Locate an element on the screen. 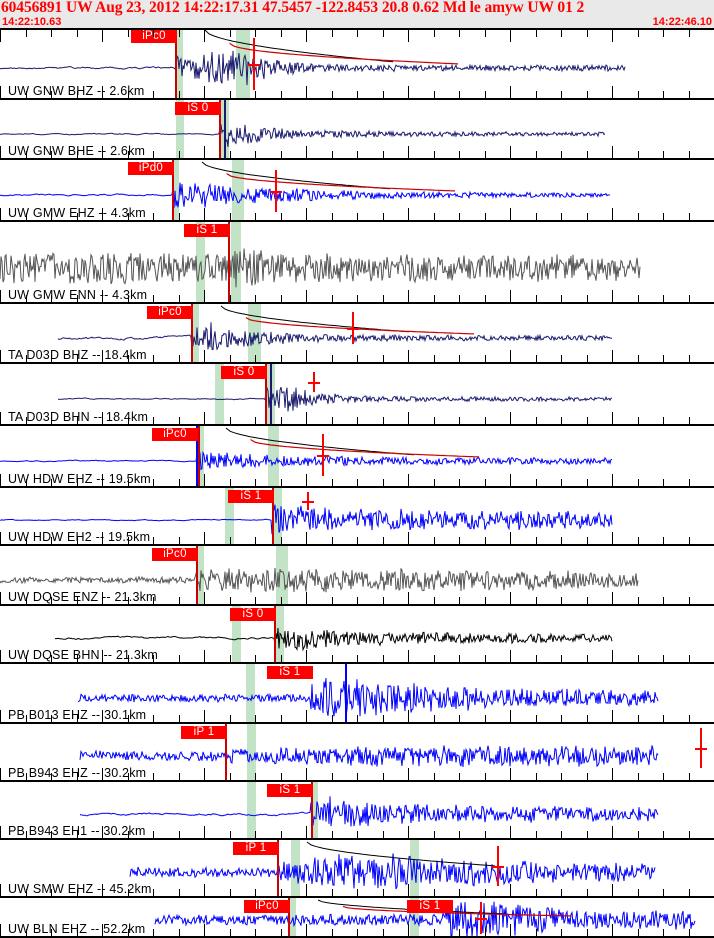 Image resolution: width=714 pixels, height=938 pixels. trace-panel: iPc0 iS 1 UW BLN EHZ -- 52.2km is located at coordinates (357, 918).